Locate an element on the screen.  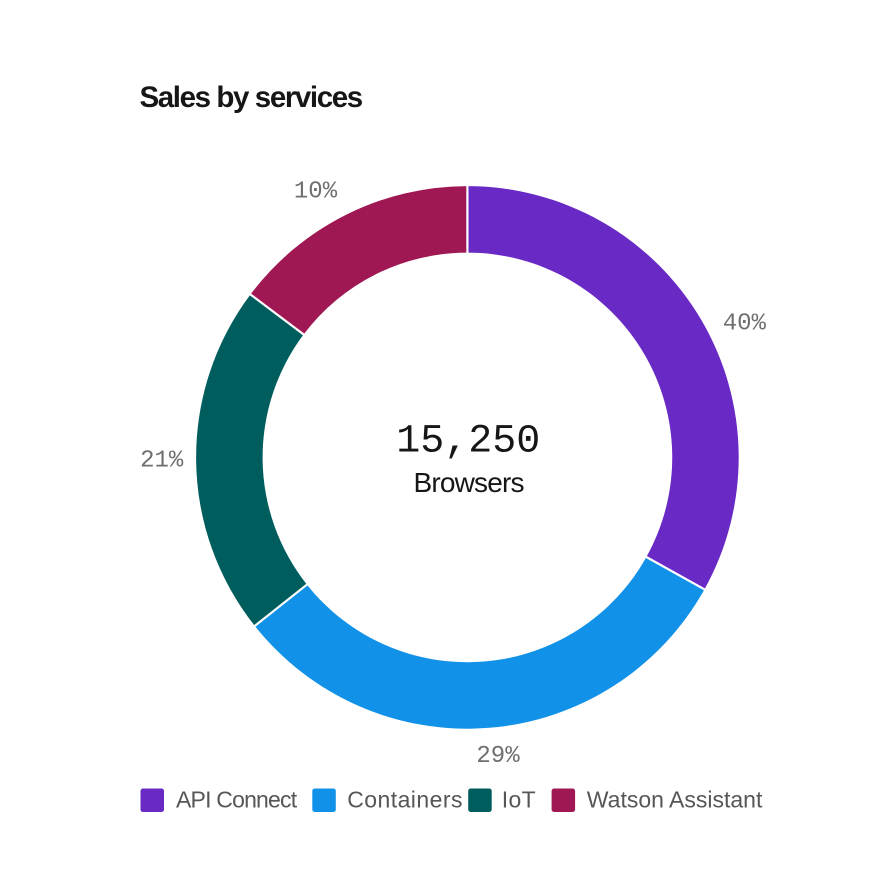
svg-text: 40% is located at coordinates (745, 324).